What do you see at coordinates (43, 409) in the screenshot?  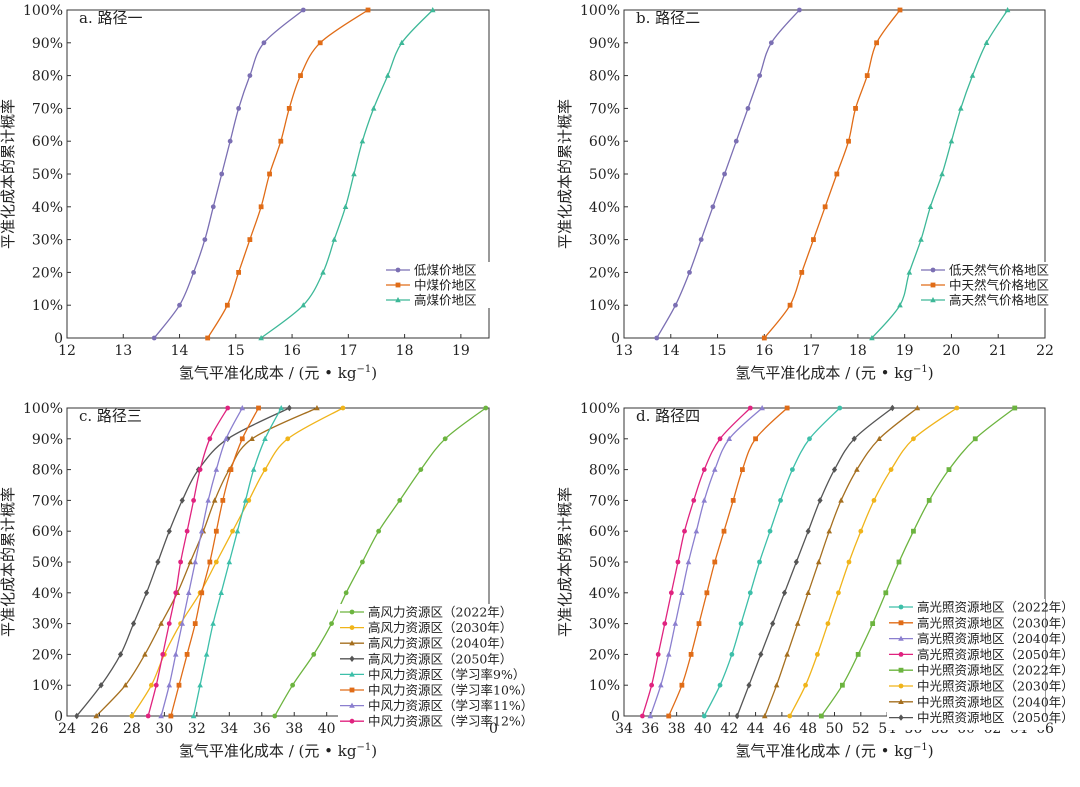 I see `y-tick-label: 100%` at bounding box center [43, 409].